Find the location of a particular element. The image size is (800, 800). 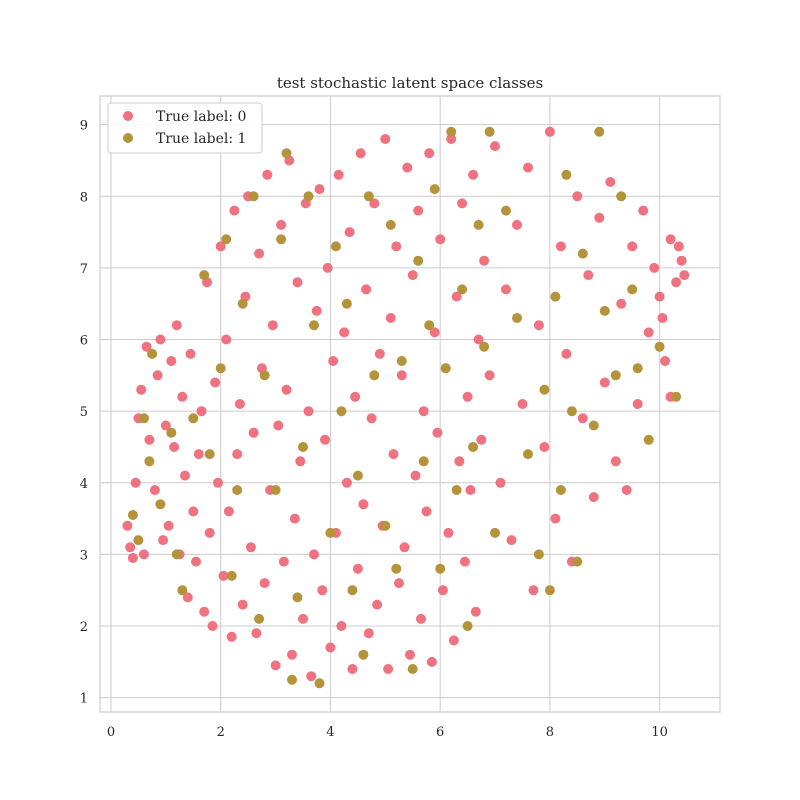

y-tick-label: 8 is located at coordinates (84, 197).